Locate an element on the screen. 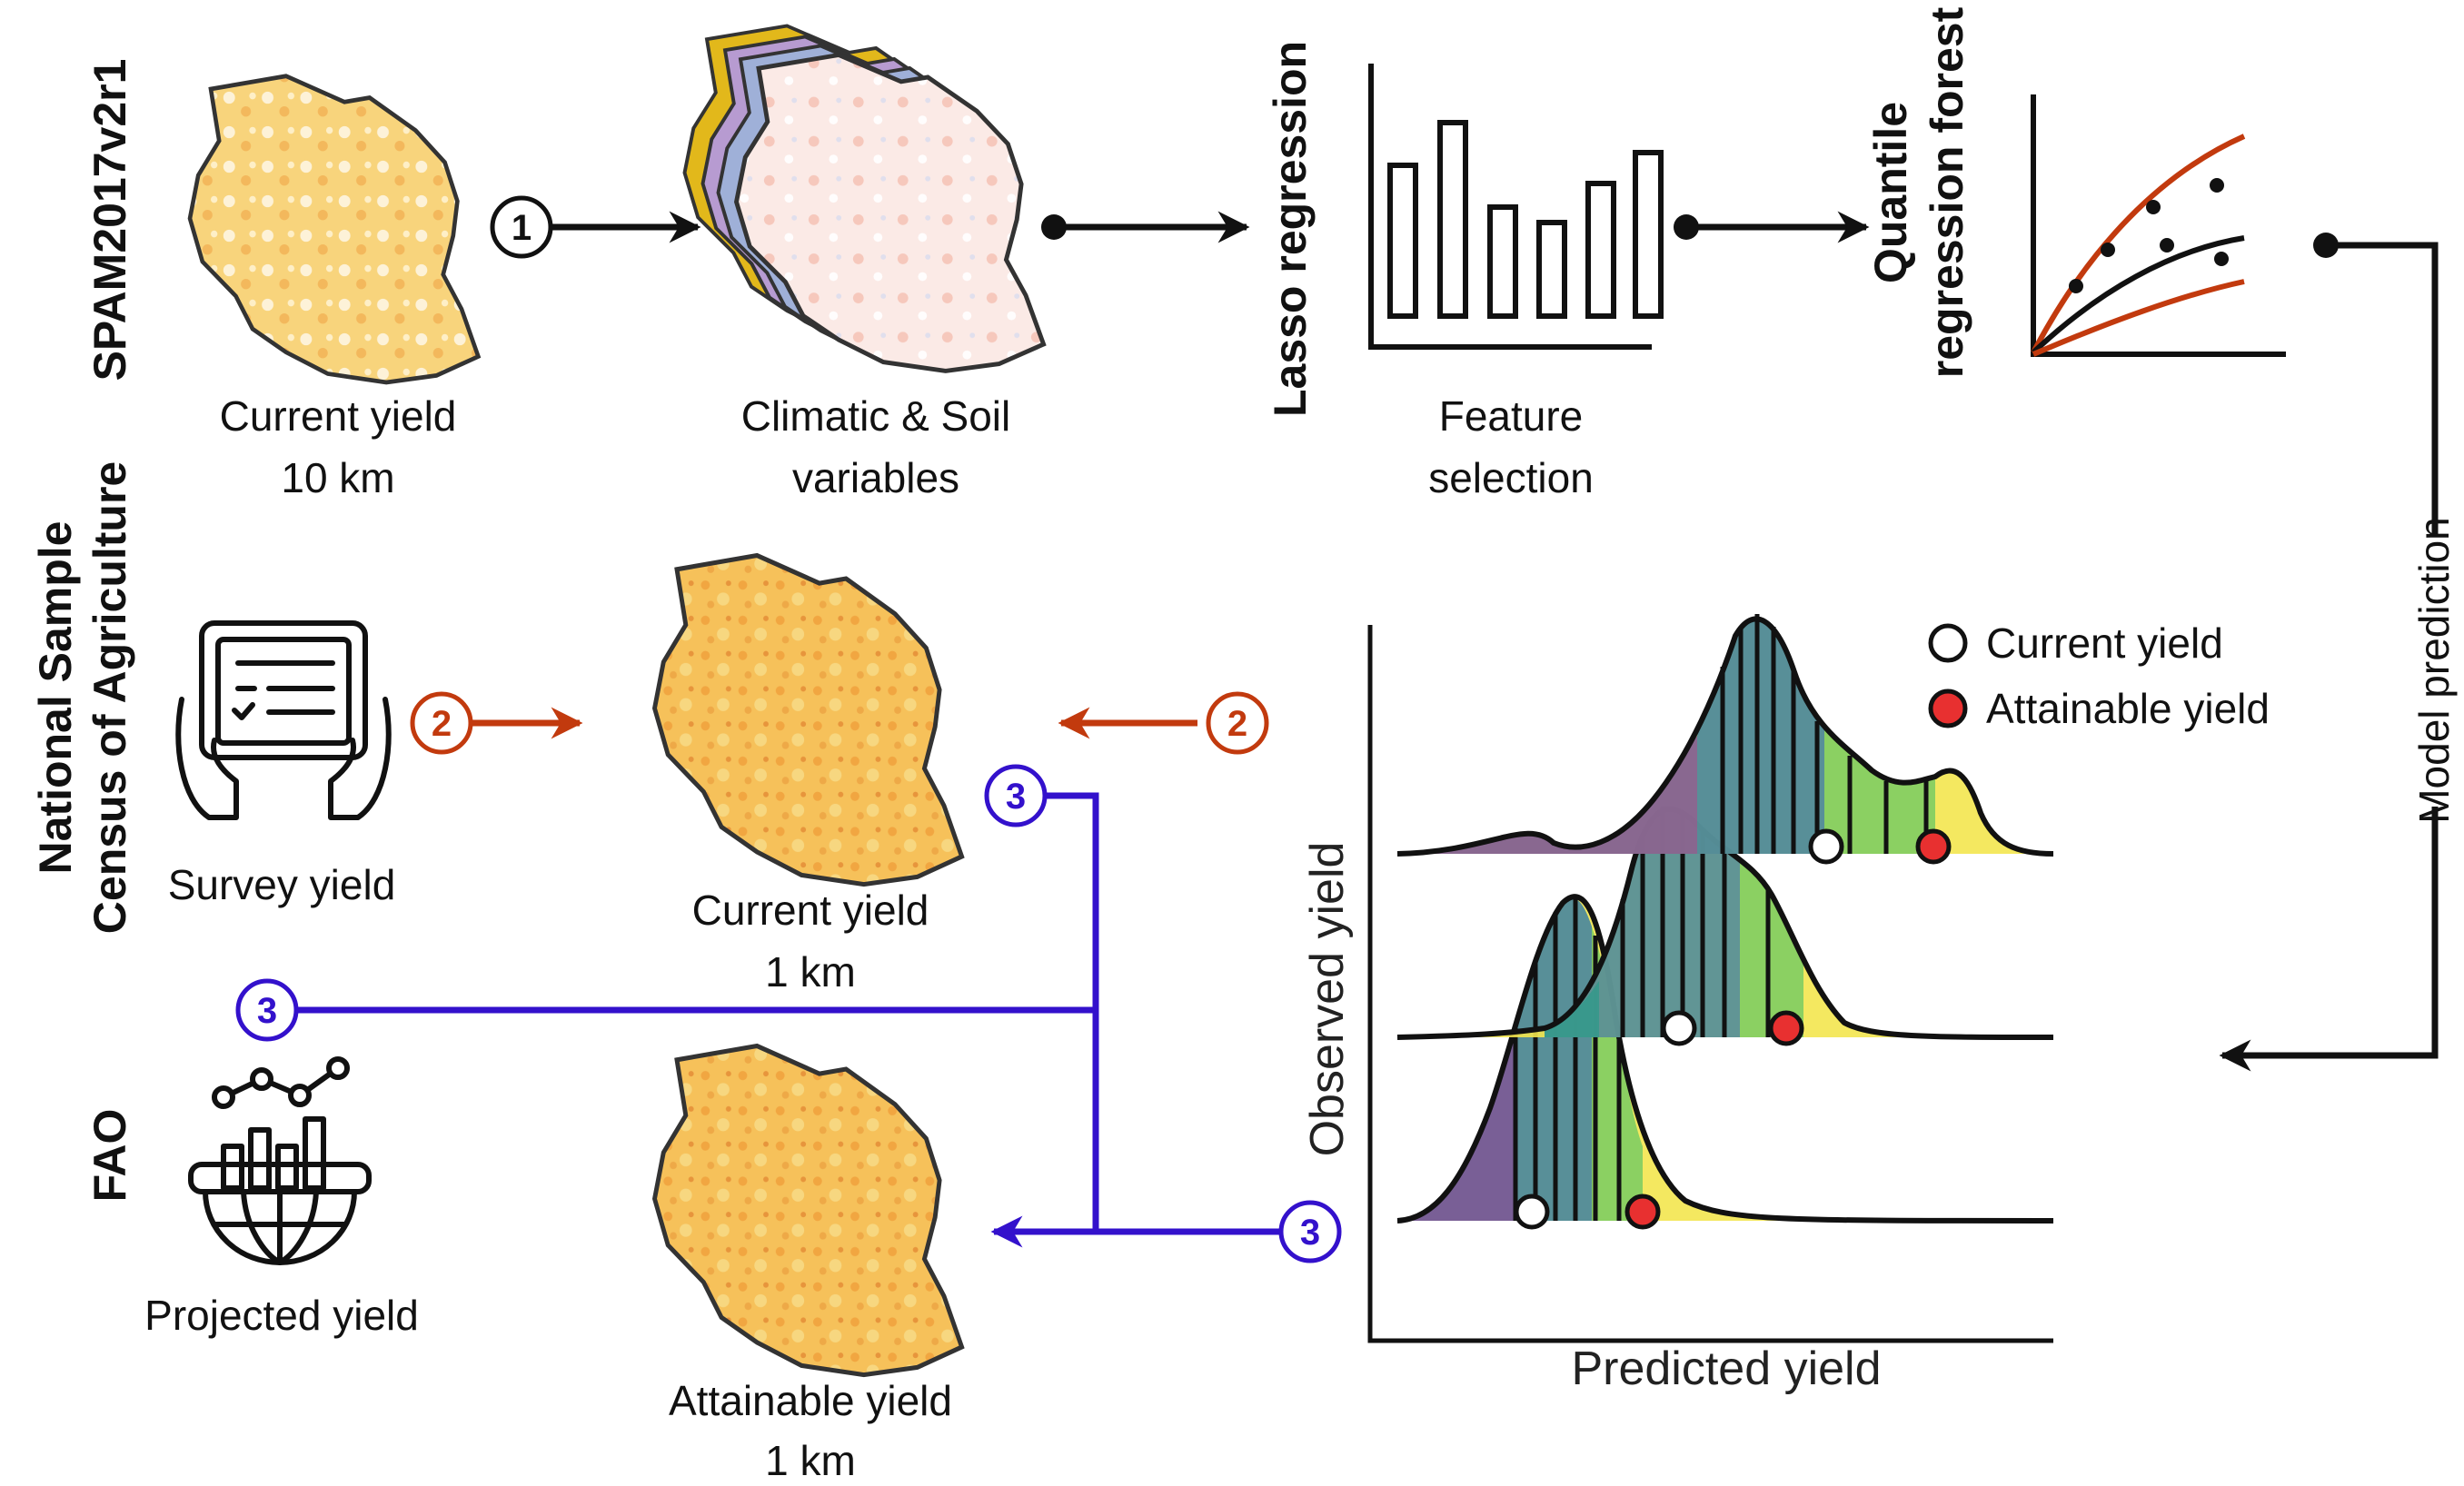  ridge-plot-xlabel: Predicted yield is located at coordinates (1726, 1369).